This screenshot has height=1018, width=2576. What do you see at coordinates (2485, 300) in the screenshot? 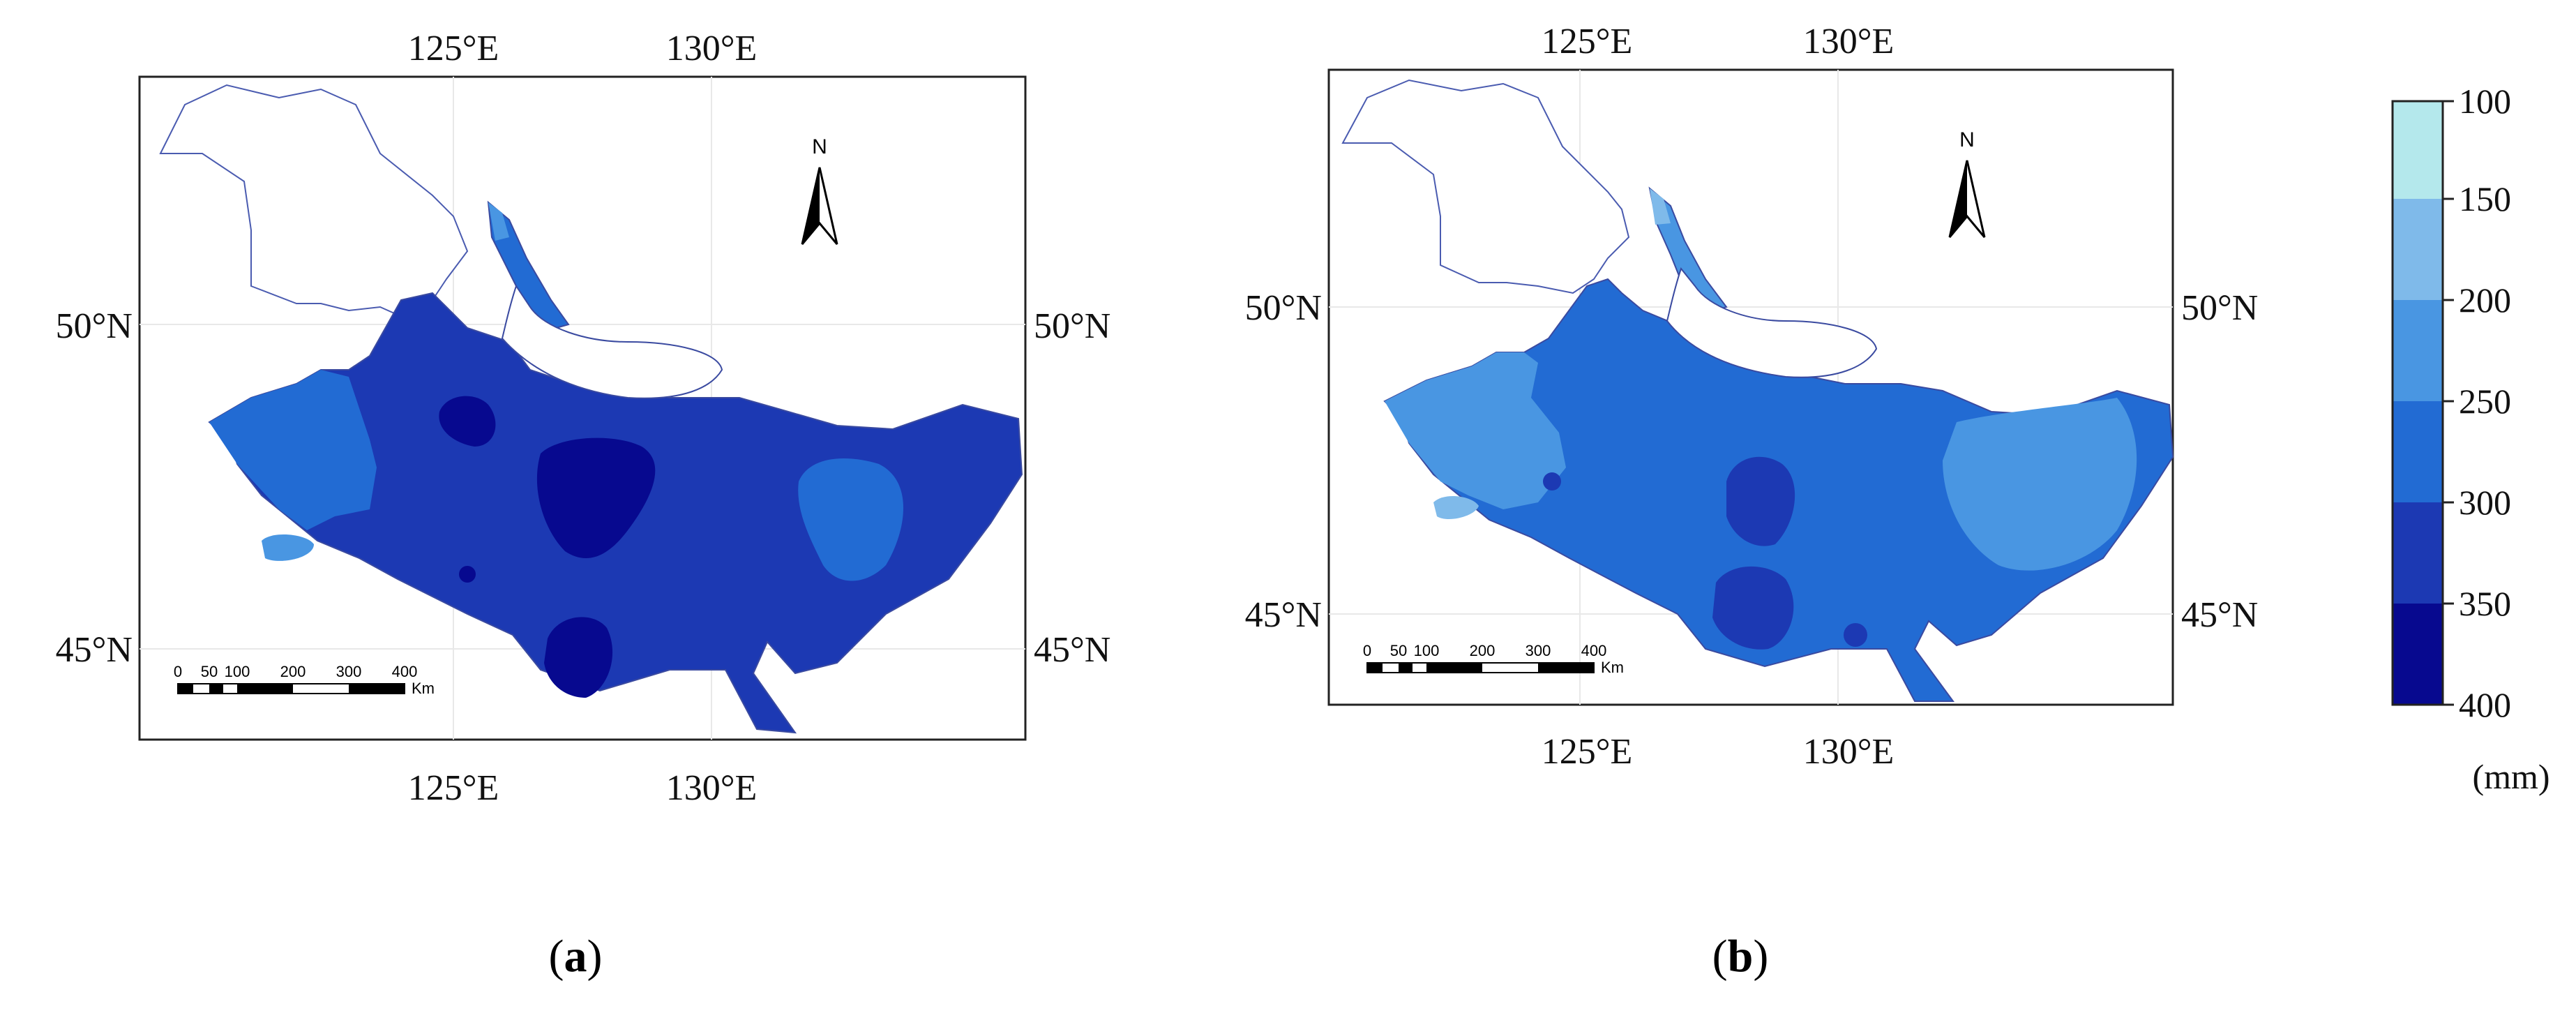
I see `legend-tick-200: 200` at bounding box center [2485, 300].